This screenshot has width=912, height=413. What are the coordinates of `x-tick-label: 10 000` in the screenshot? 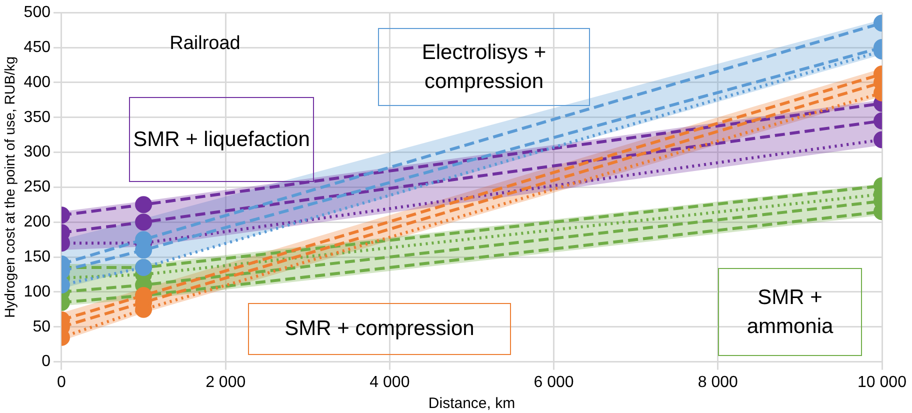 It's located at (882, 382).